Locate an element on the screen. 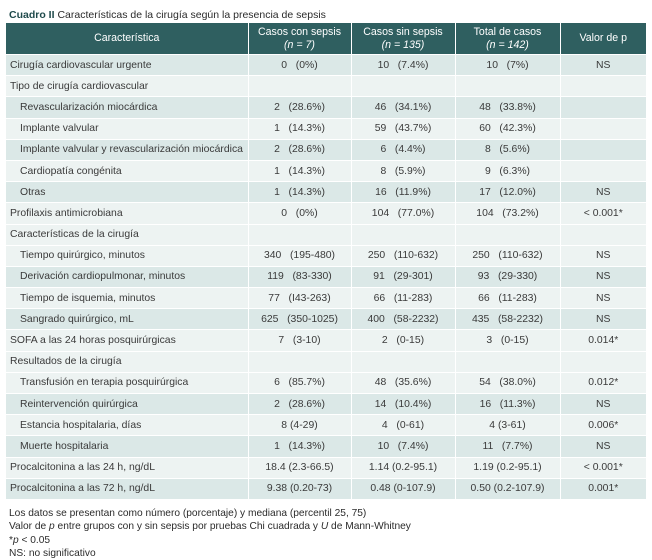 This screenshot has height=560, width=652. header-with-sepsis: Casos con sepsis (n = 7) is located at coordinates (300, 39).